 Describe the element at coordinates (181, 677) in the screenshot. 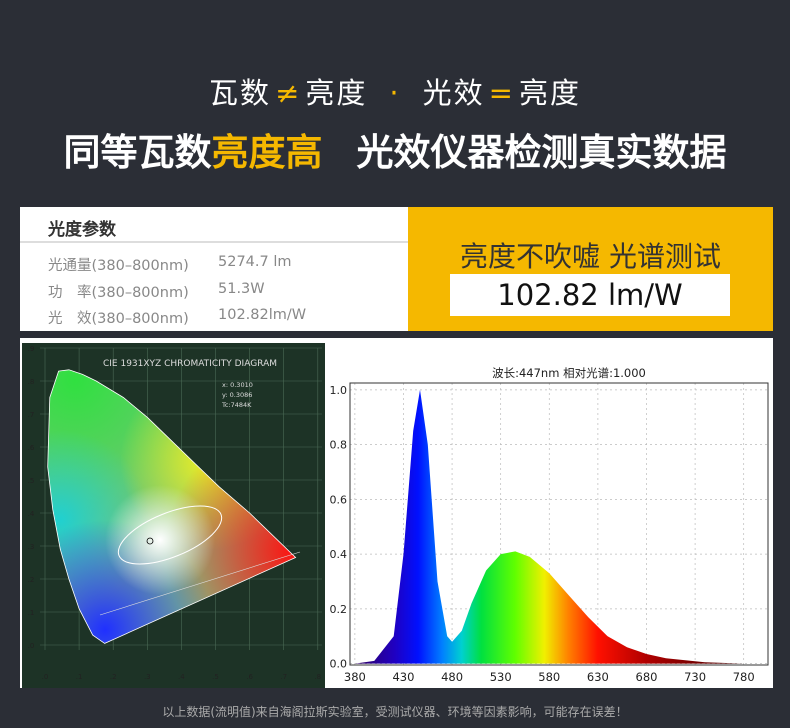

I see `x-tick-label: .4` at that location.